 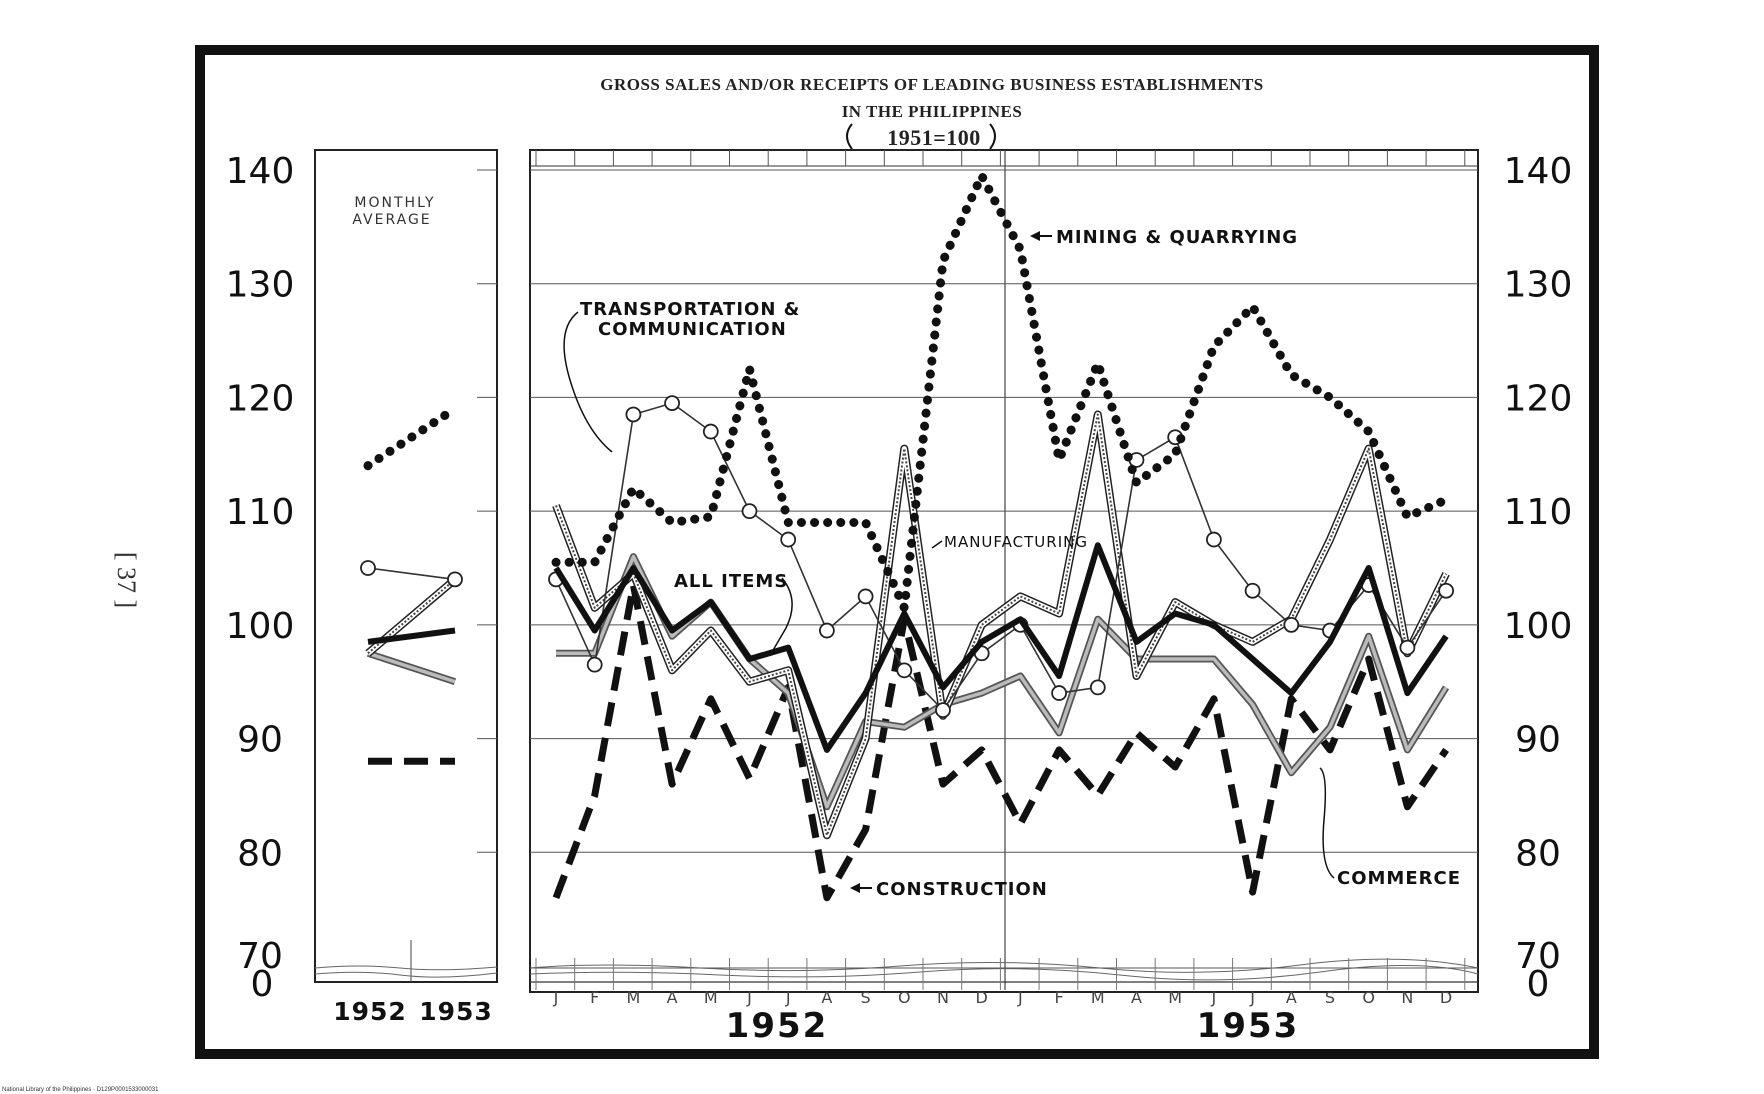 I want to click on base-note: 1951=100, so click(x=934, y=137).